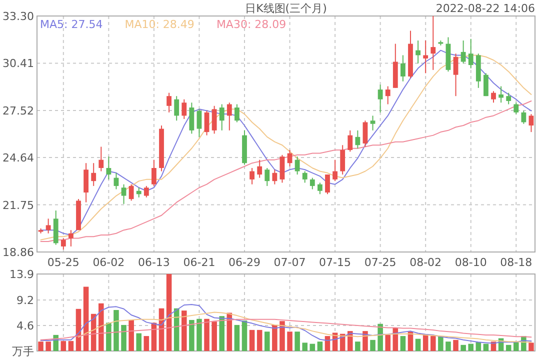  What do you see at coordinates (290, 262) in the screenshot?
I see `xtick: 07-07` at bounding box center [290, 262].